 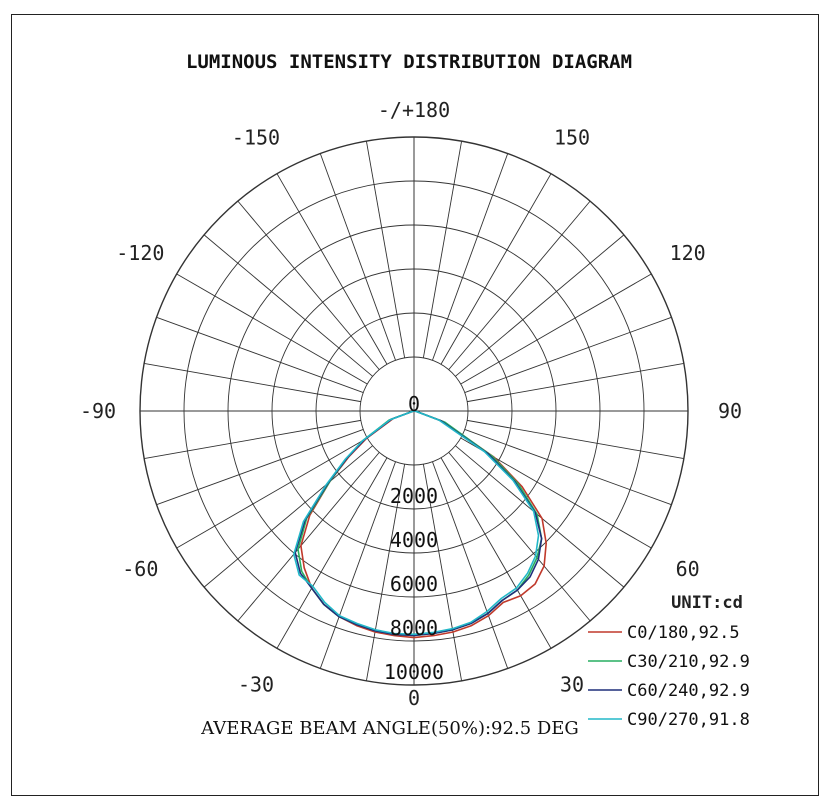 I want to click on radial-tick-label: 0, so click(x=414, y=404).